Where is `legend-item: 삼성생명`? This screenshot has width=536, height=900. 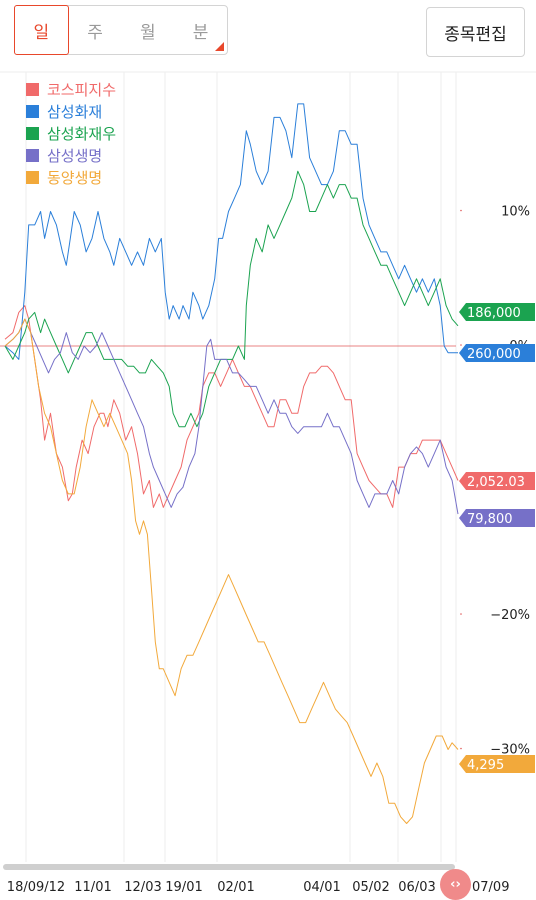
legend-item: 삼성생명 is located at coordinates (71, 155).